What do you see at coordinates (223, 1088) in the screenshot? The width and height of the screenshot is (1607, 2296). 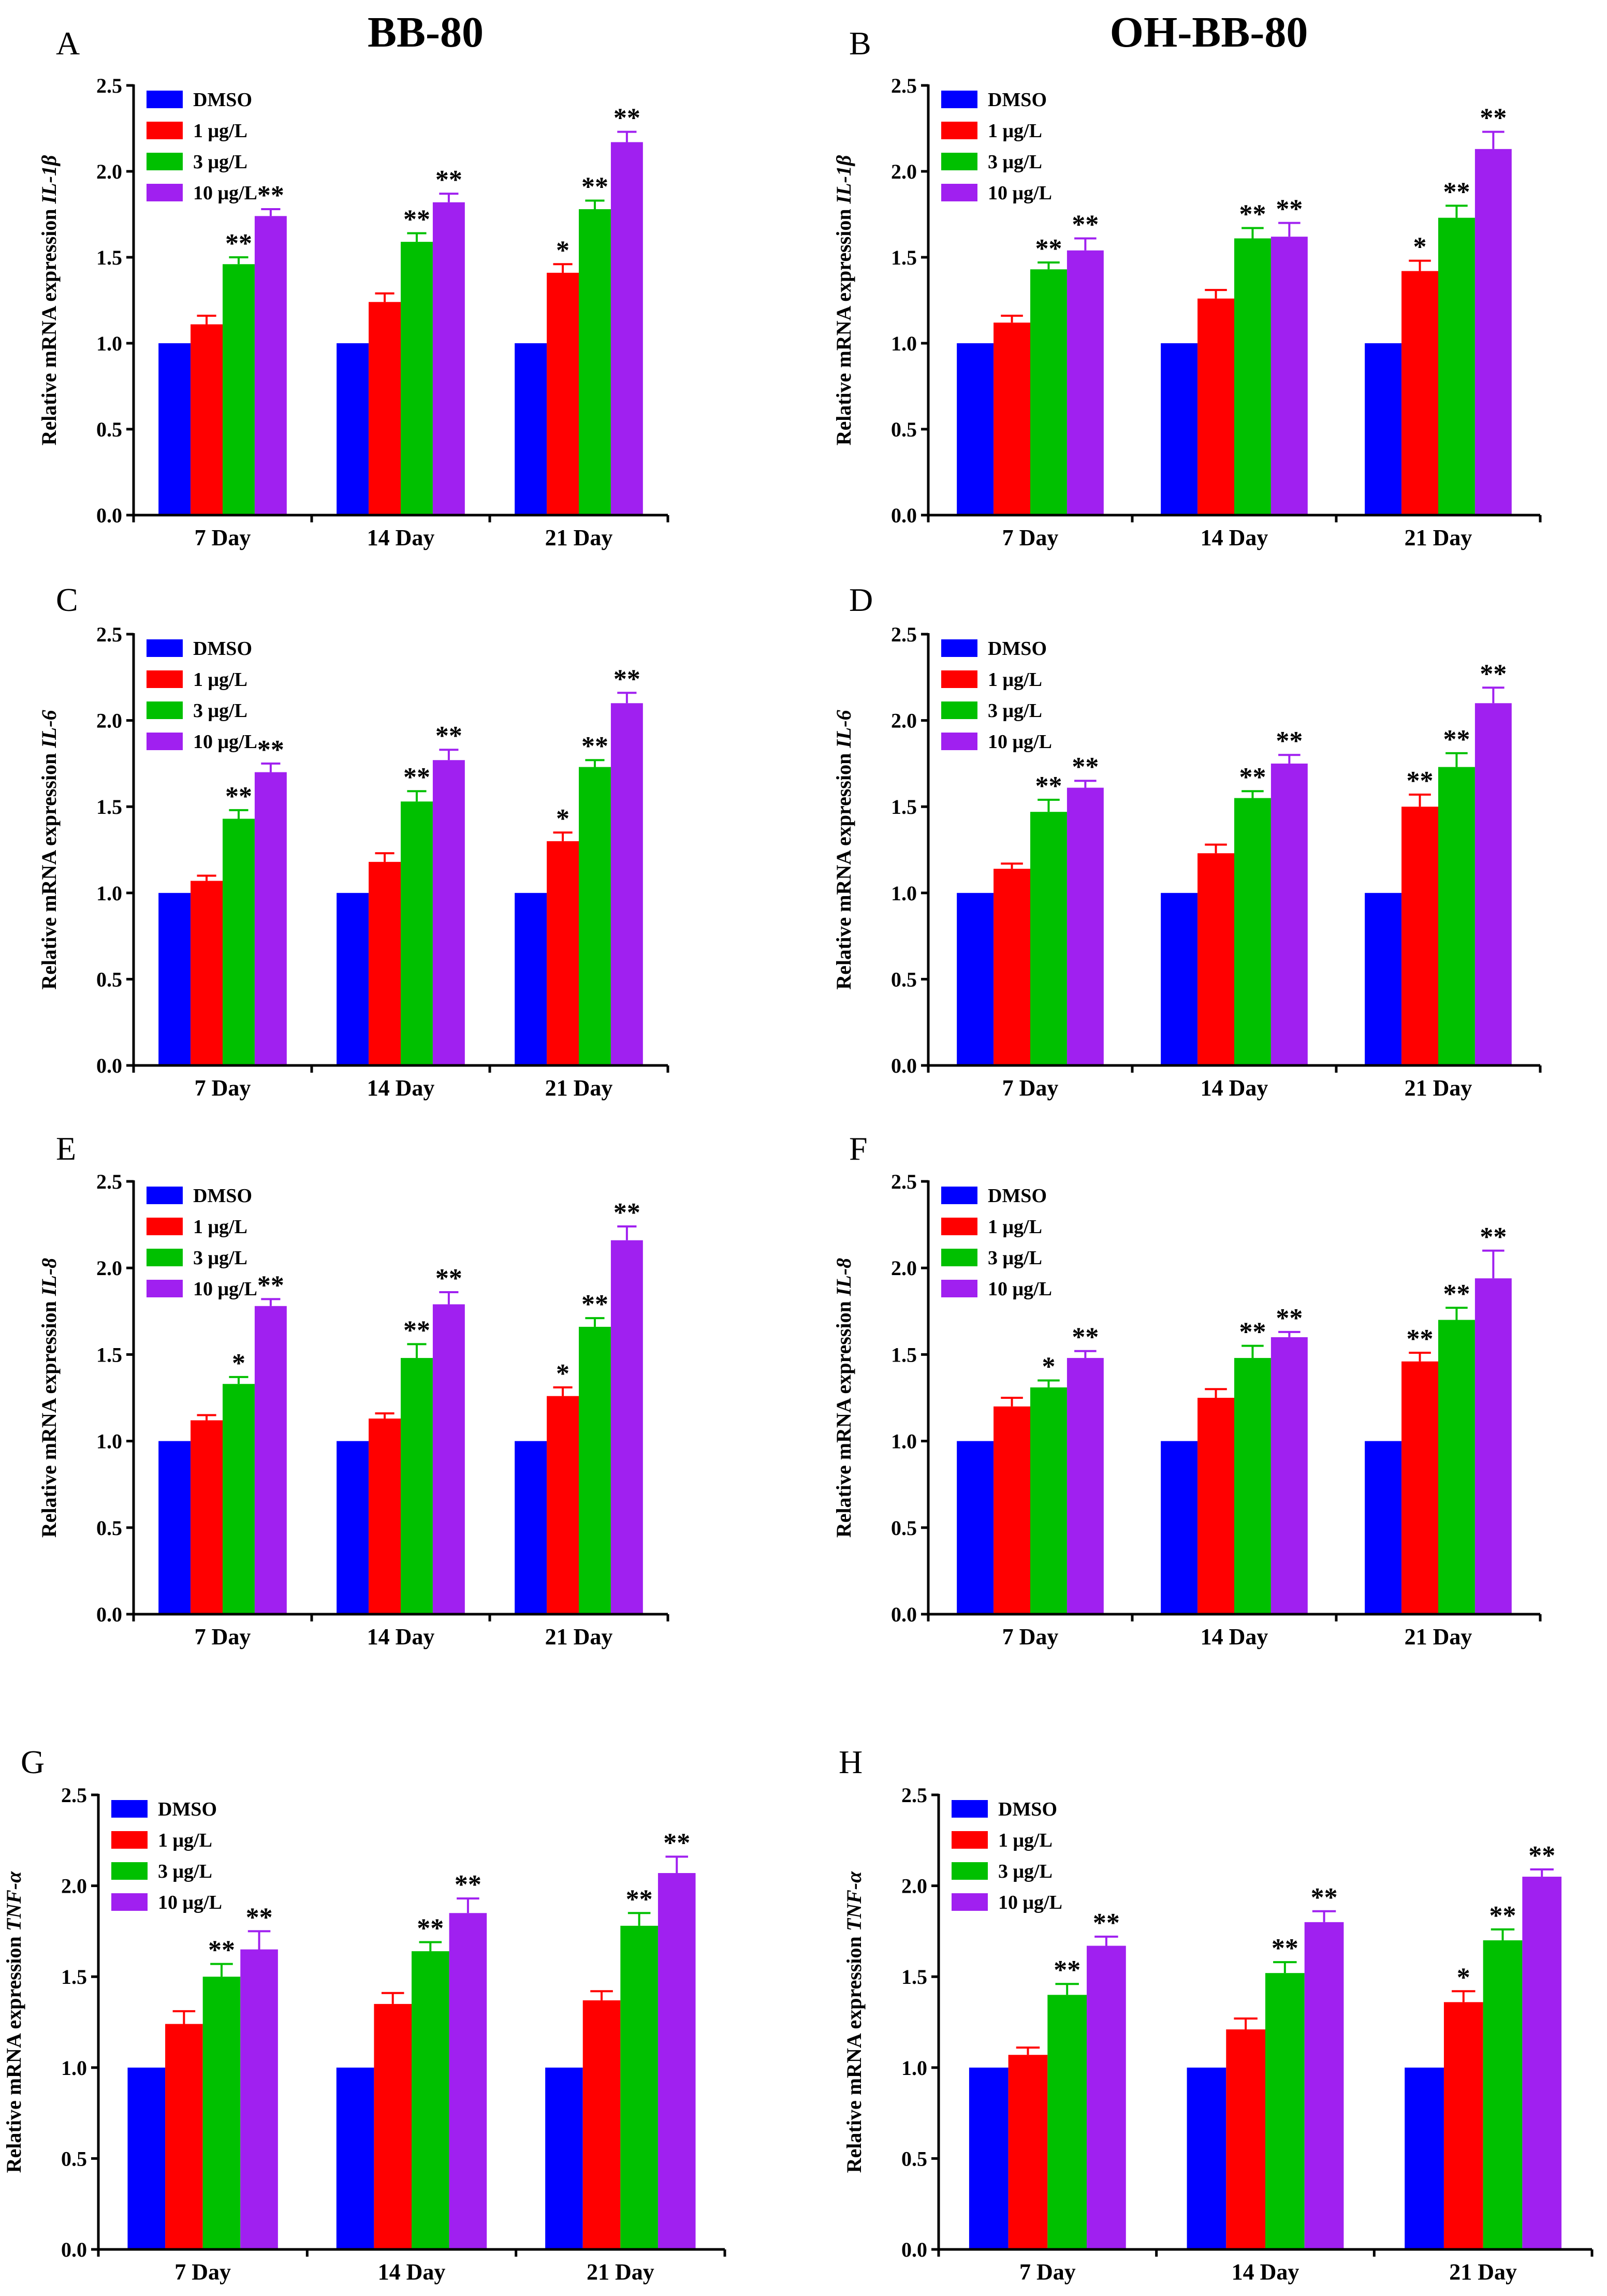 I see `x-category-label: 7 Day` at bounding box center [223, 1088].